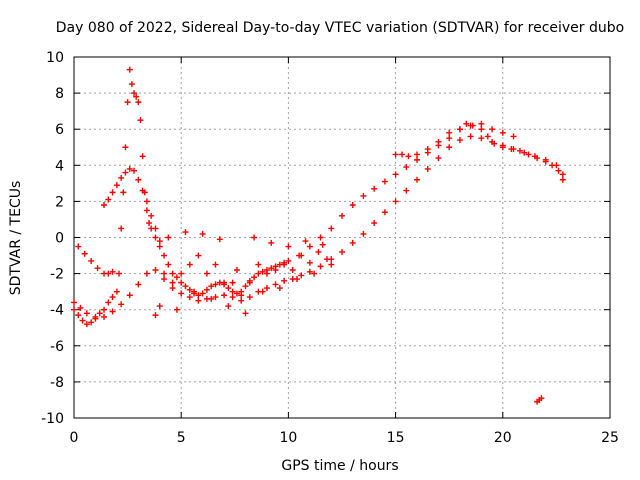 The height and width of the screenshot is (480, 640). I want to click on y-tick-label: -8, so click(57, 383).